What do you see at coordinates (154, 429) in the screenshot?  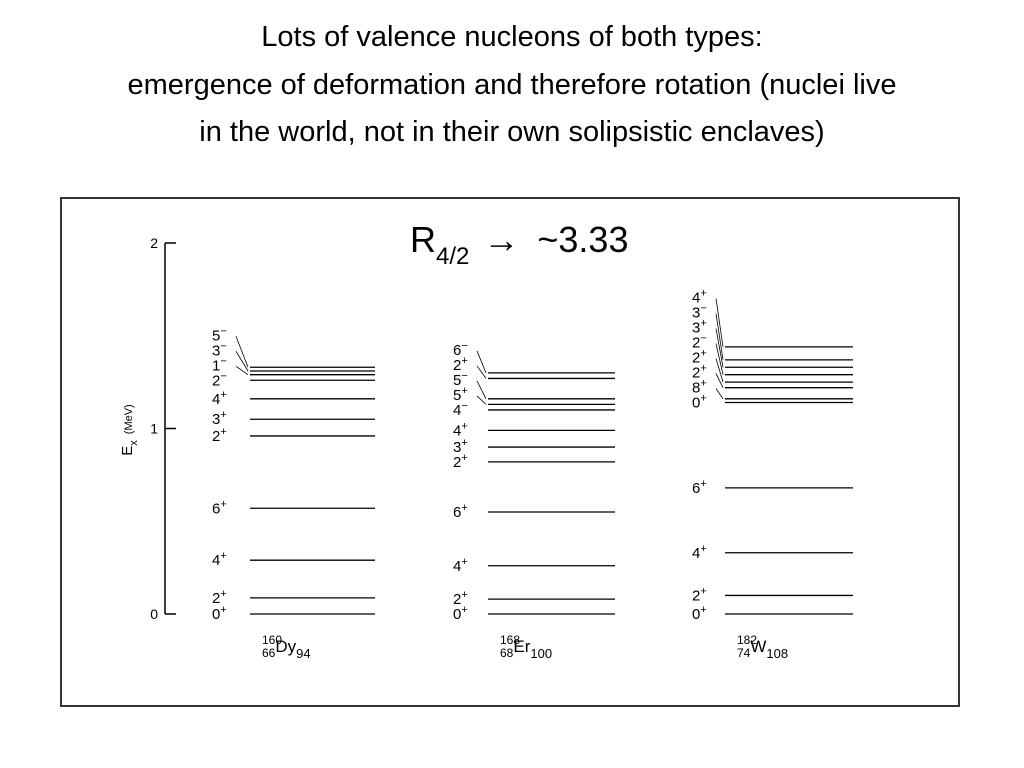 I see `tick-label: 1` at bounding box center [154, 429].